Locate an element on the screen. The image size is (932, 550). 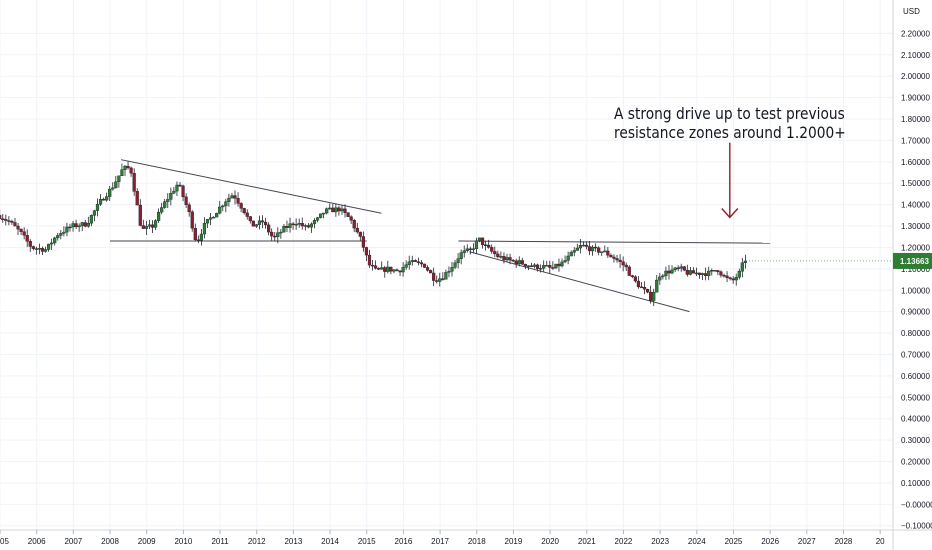
x-tick-label: 2026 is located at coordinates (770, 541).